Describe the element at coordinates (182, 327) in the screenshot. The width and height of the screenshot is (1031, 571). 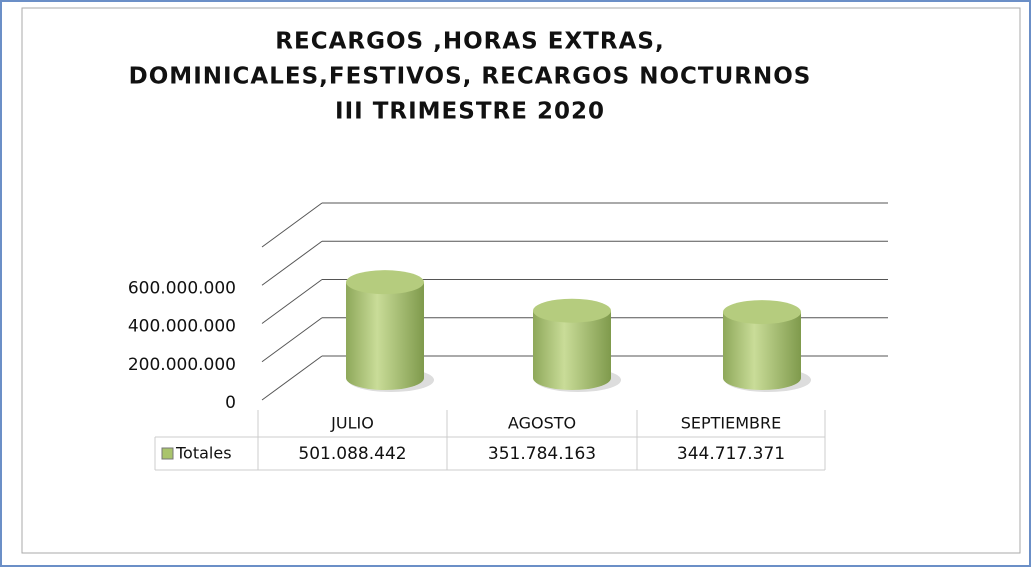
I see `y-tick-label: 400.000.000` at that location.